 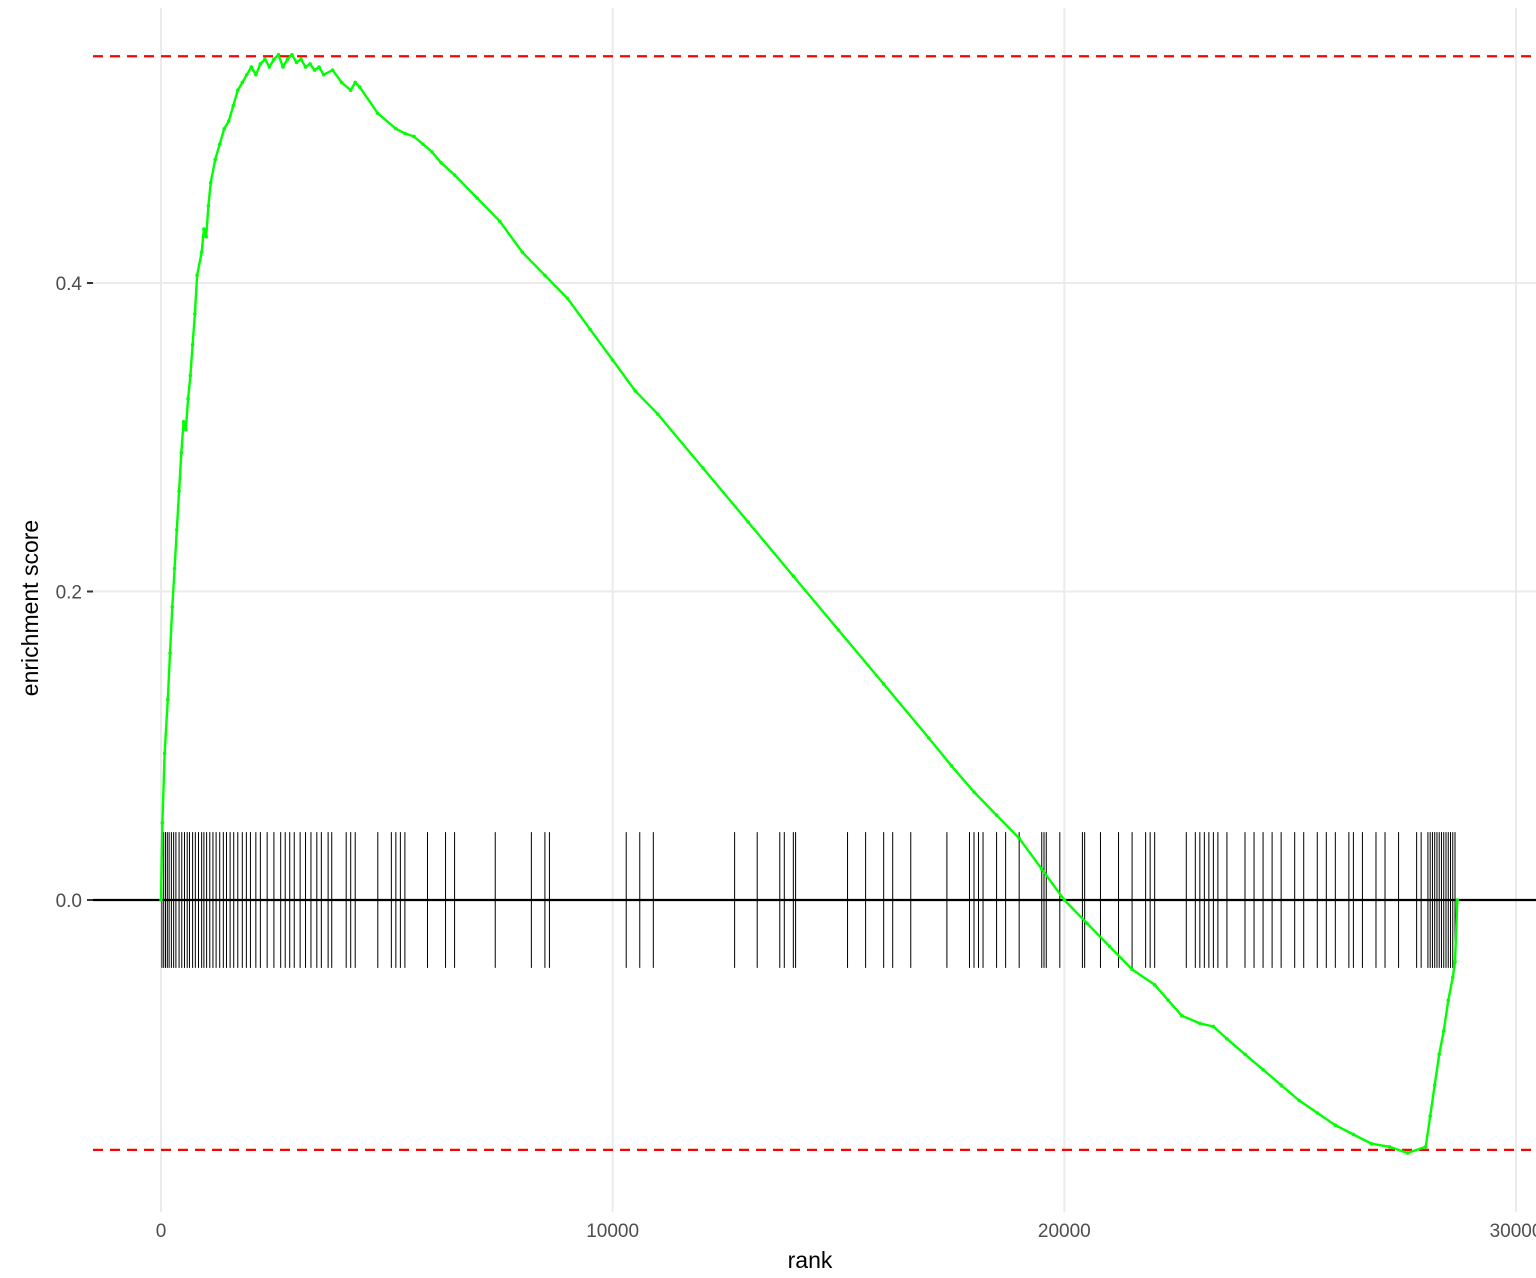 What do you see at coordinates (69, 593) in the screenshot?
I see `y-tick-label: 0.2` at bounding box center [69, 593].